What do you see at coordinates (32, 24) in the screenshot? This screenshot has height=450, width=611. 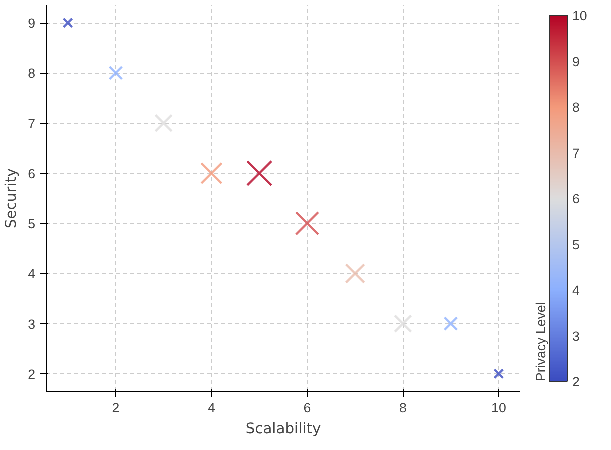 I see `y-tick-label: 9` at bounding box center [32, 24].